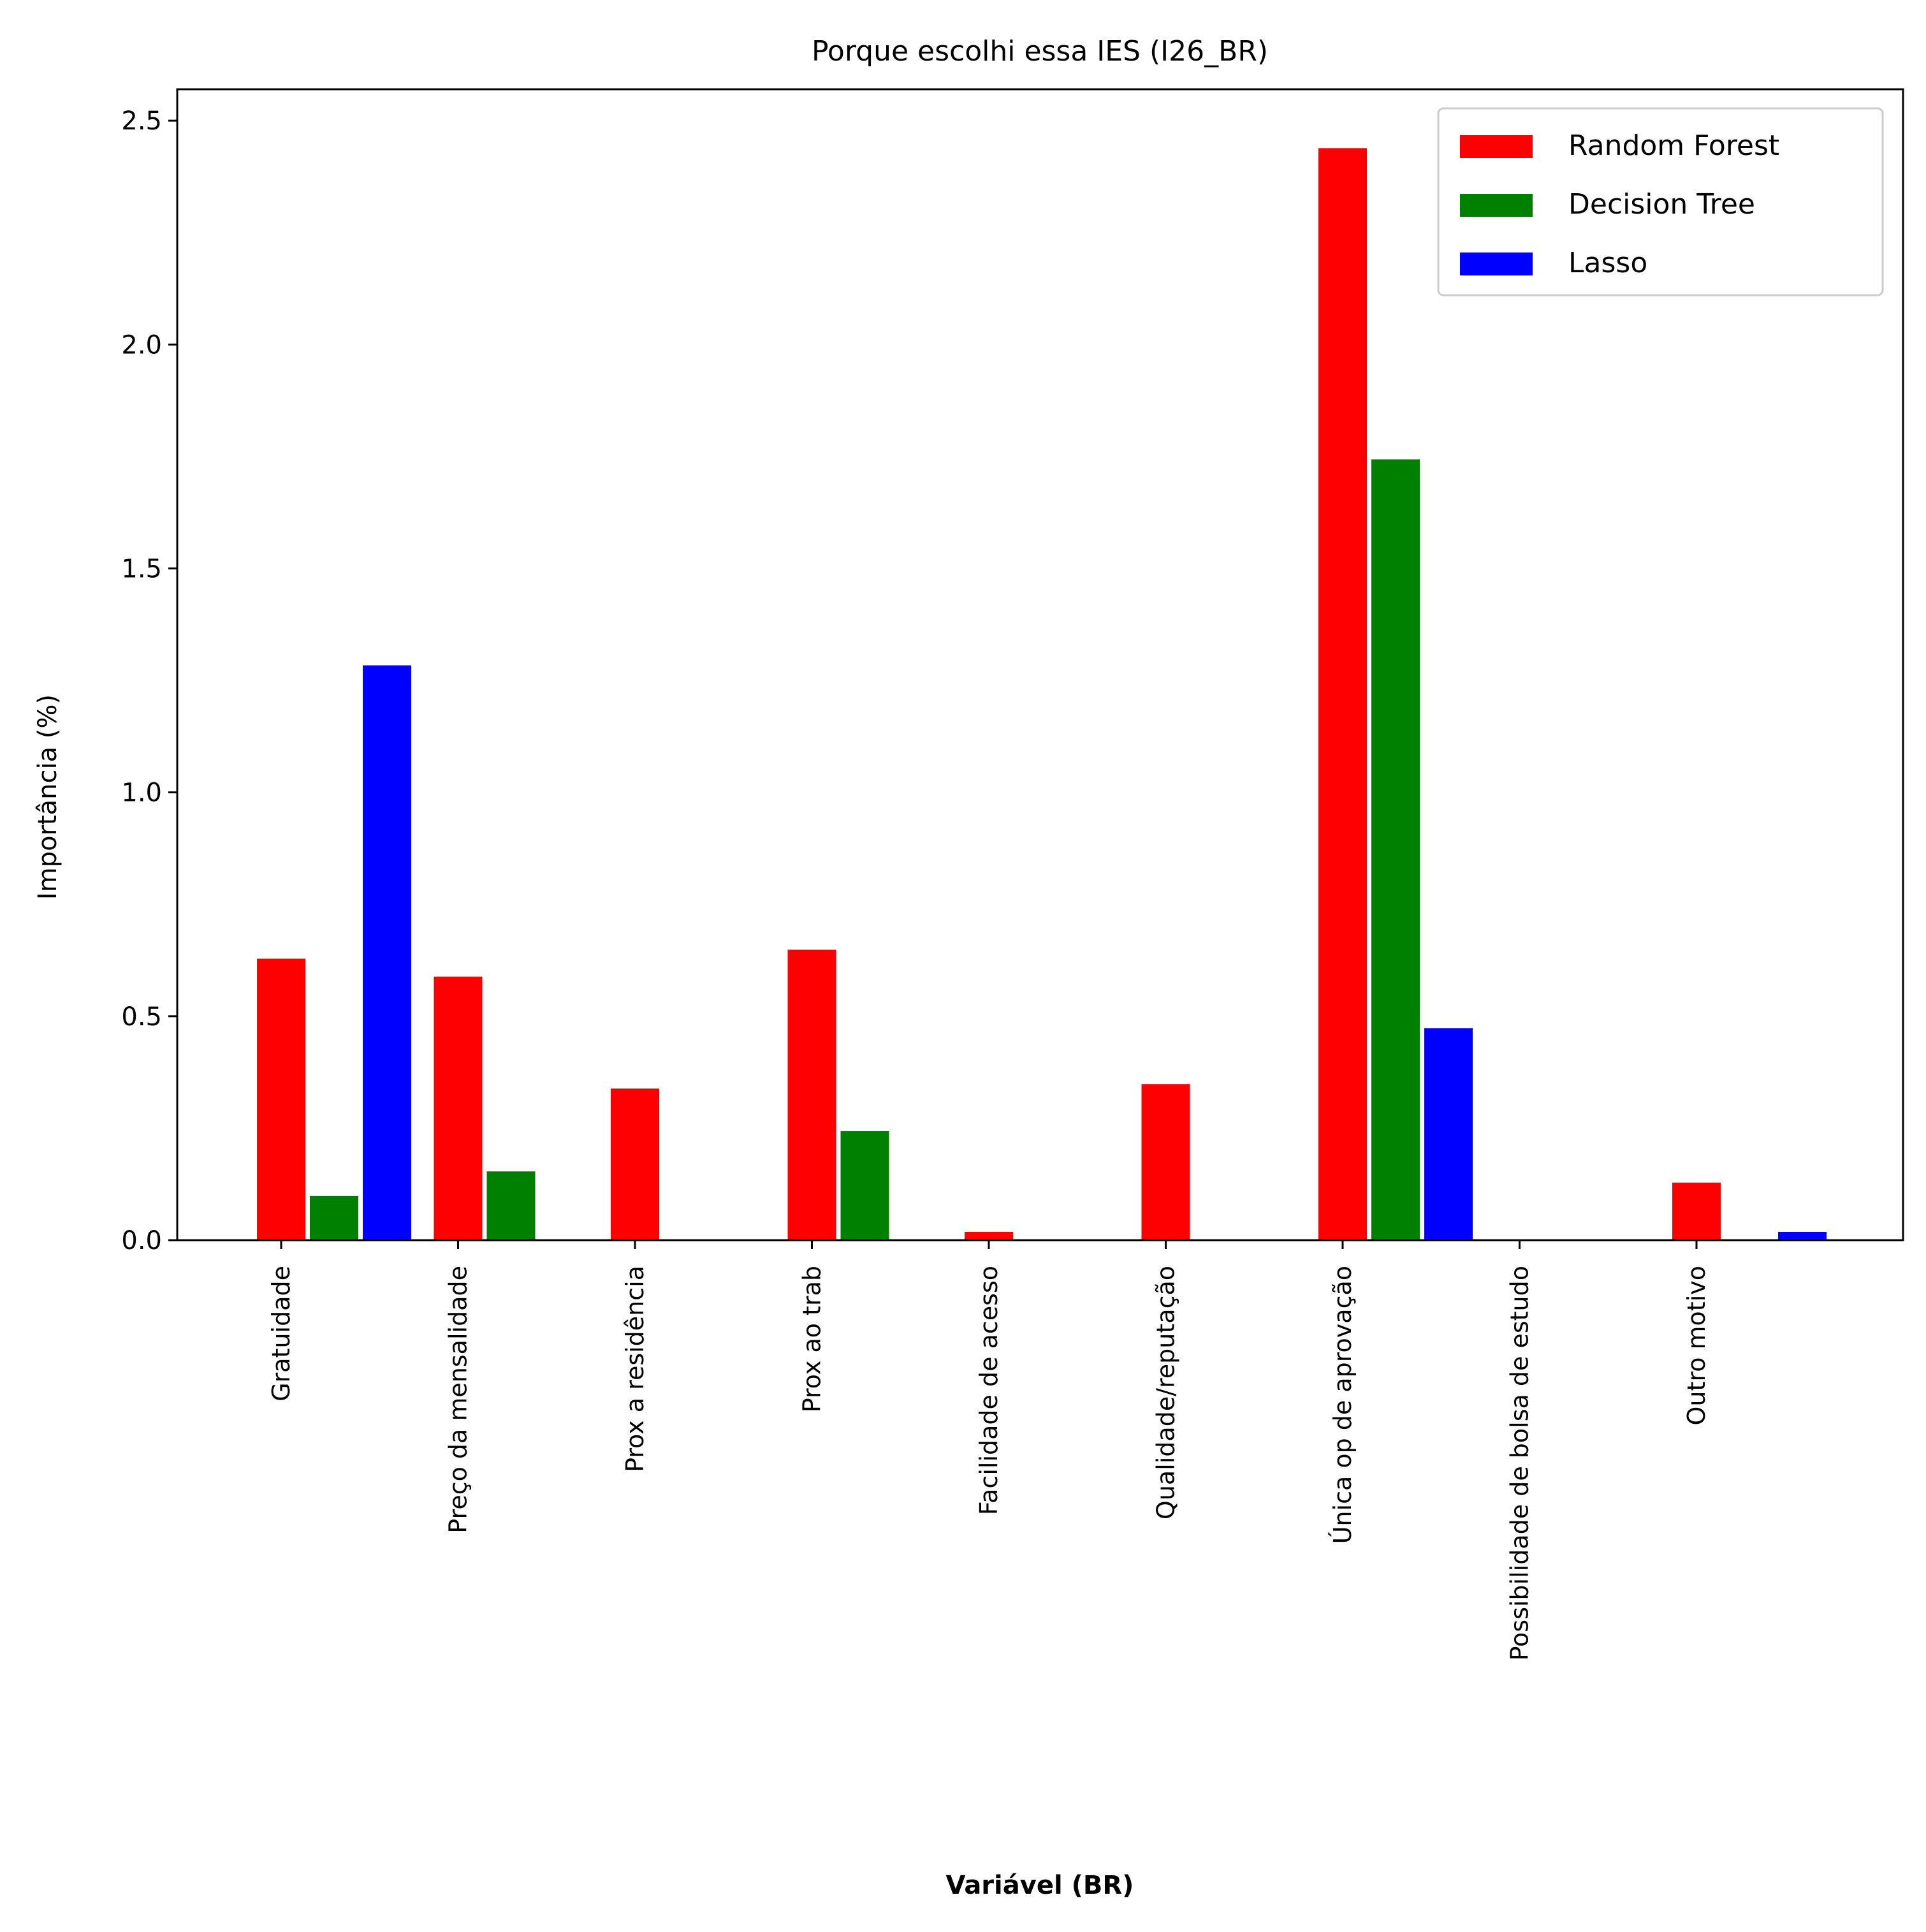 This screenshot has height=1932, width=1926. What do you see at coordinates (1696, 1345) in the screenshot?
I see `x-tick-label-8: Outro motivo` at bounding box center [1696, 1345].